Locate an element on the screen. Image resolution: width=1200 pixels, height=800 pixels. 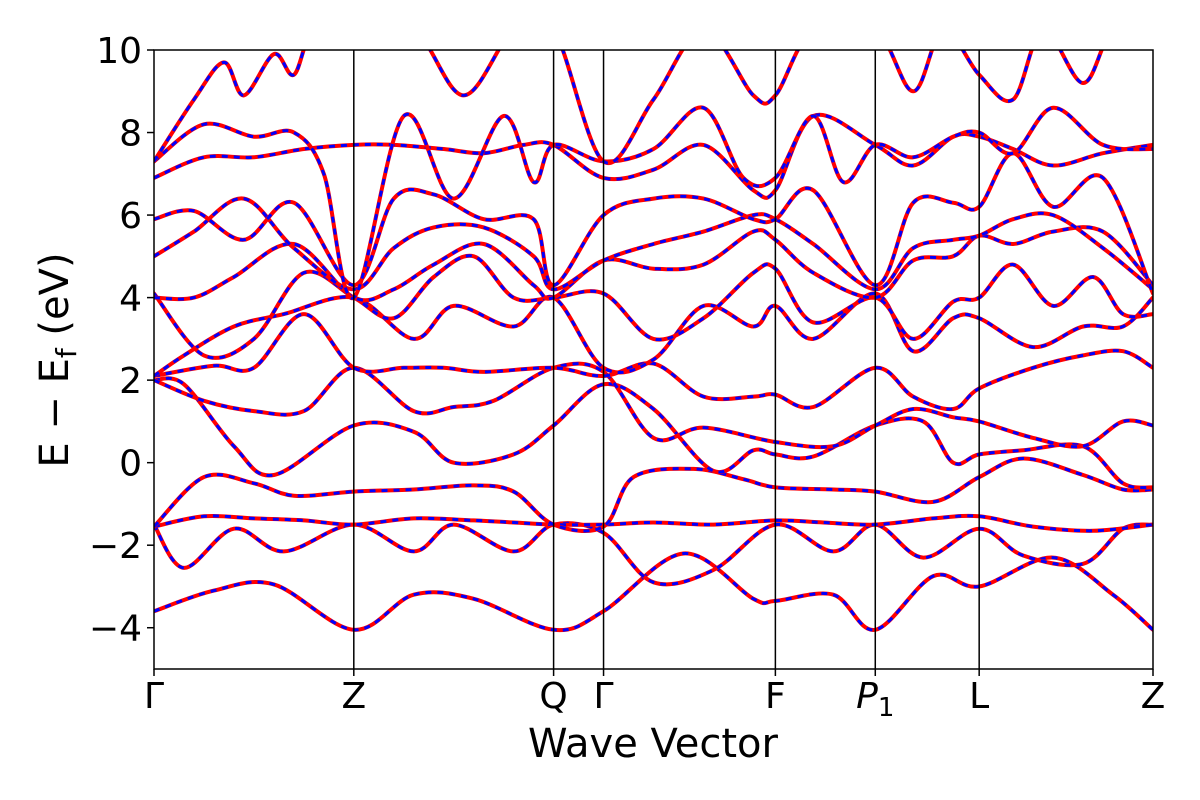
band-13-solid-line is located at coordinates (653, 156).